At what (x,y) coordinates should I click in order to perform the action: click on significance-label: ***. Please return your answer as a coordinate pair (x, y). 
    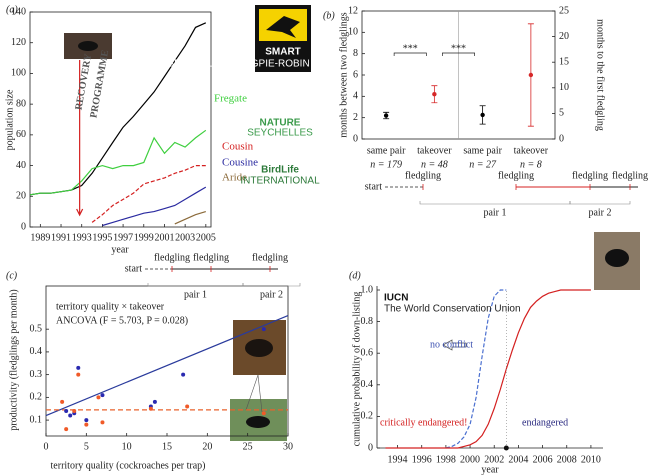
    Looking at the image, I should click on (410, 48).